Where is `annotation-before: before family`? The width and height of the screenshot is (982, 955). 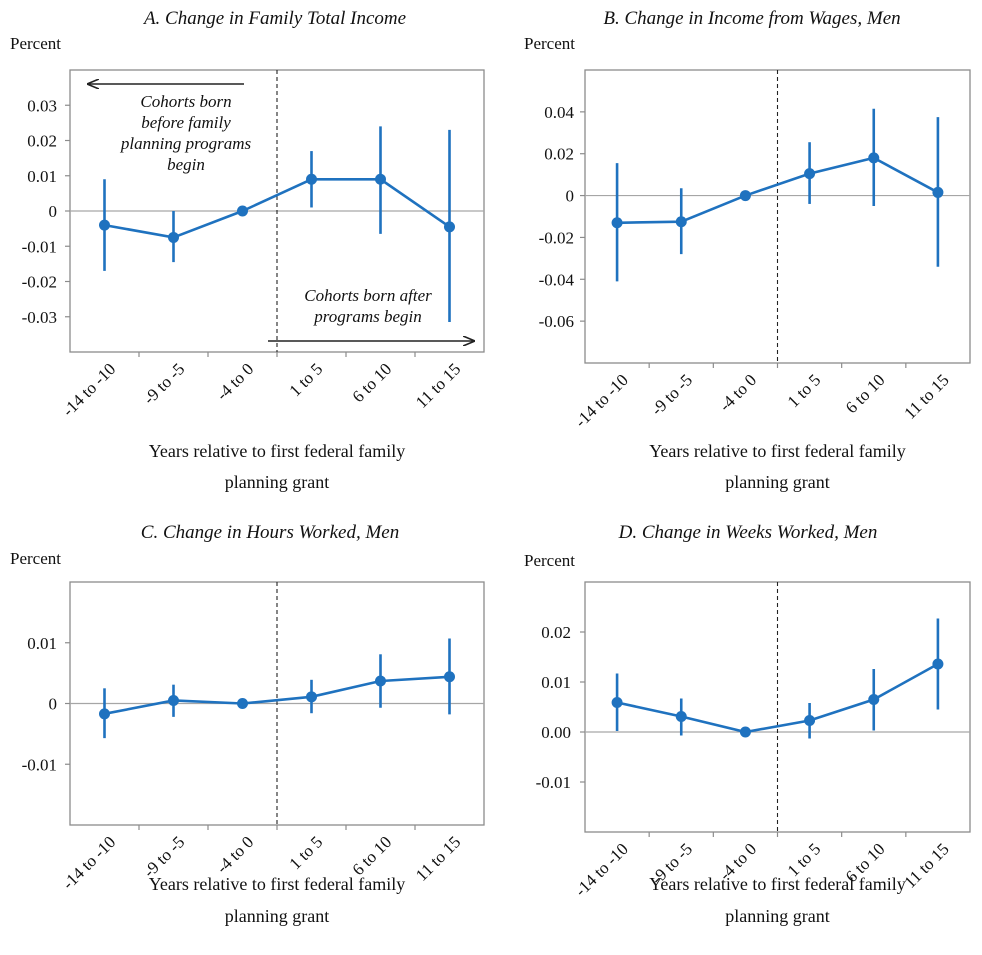 annotation-before: before family is located at coordinates (186, 122).